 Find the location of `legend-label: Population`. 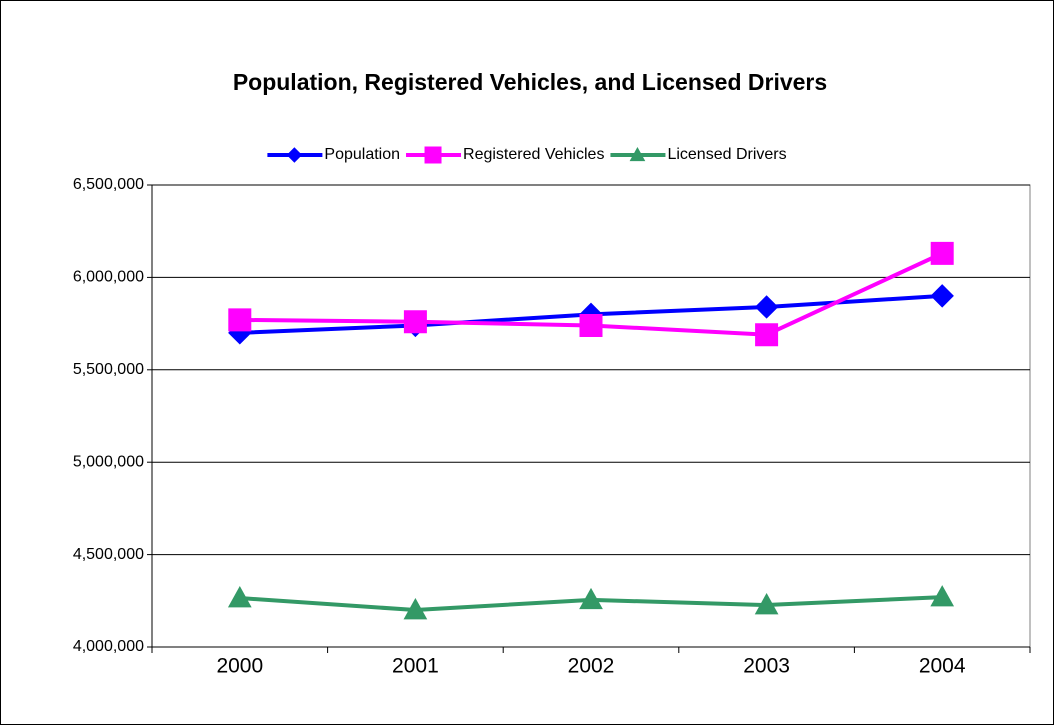

legend-label: Population is located at coordinates (362, 154).